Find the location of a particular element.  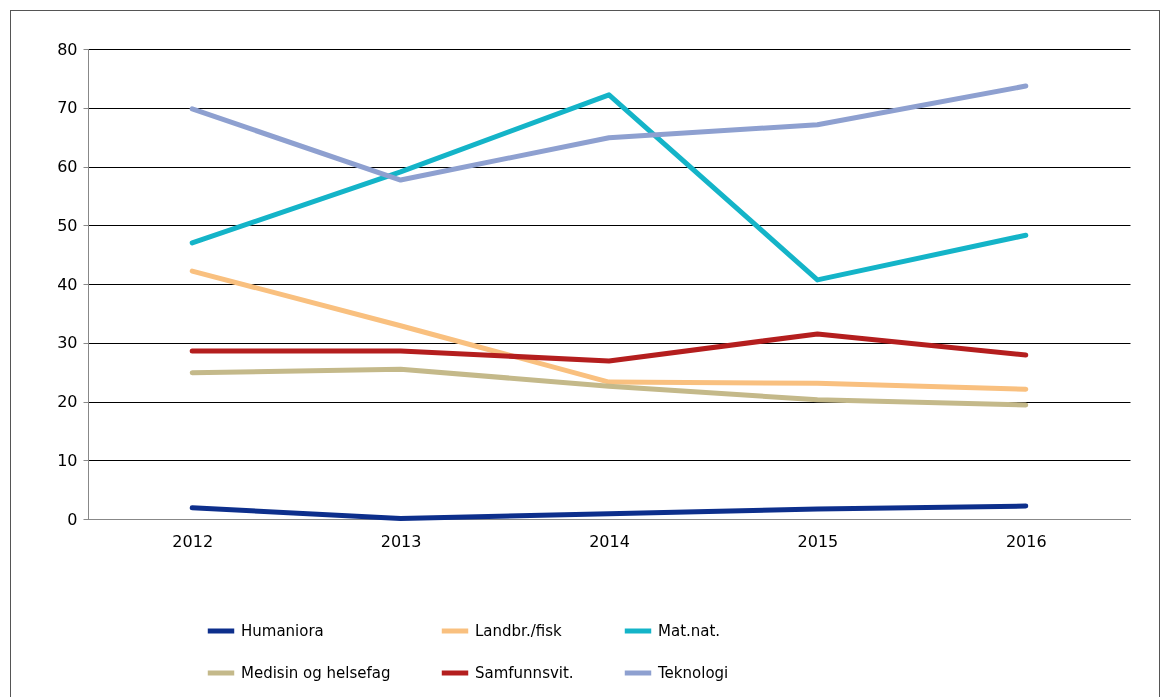

legend-label: Medisin og helsefag is located at coordinates (316, 673).